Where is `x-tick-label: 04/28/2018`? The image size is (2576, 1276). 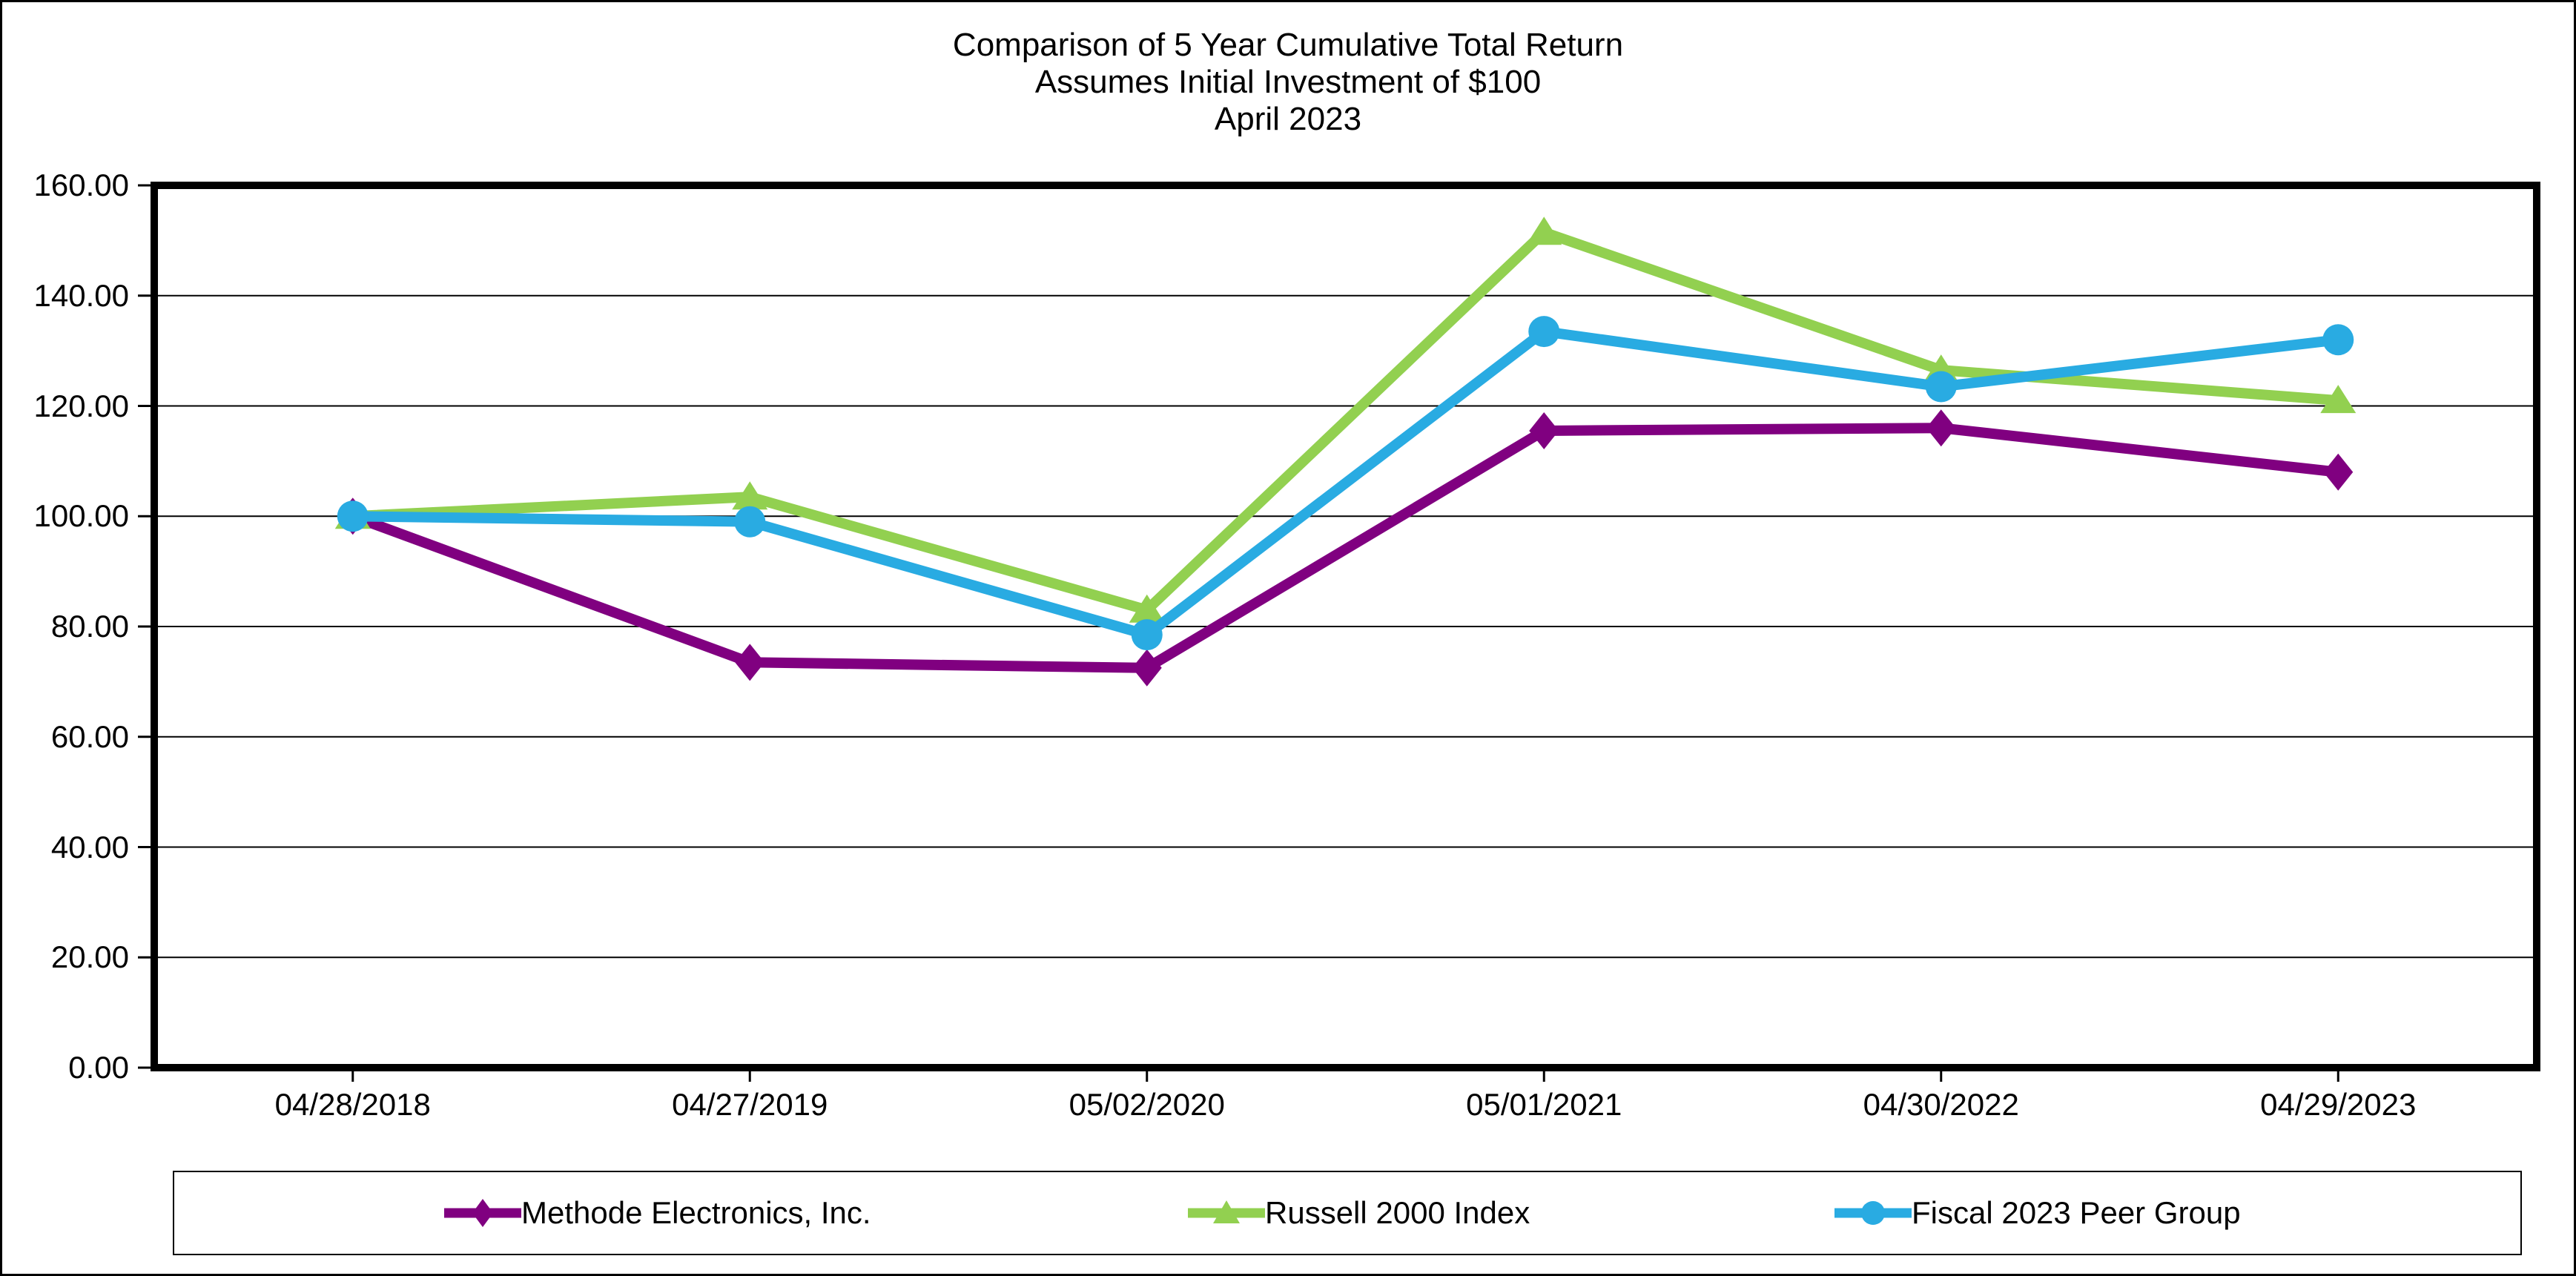 x-tick-label: 04/28/2018 is located at coordinates (352, 1104).